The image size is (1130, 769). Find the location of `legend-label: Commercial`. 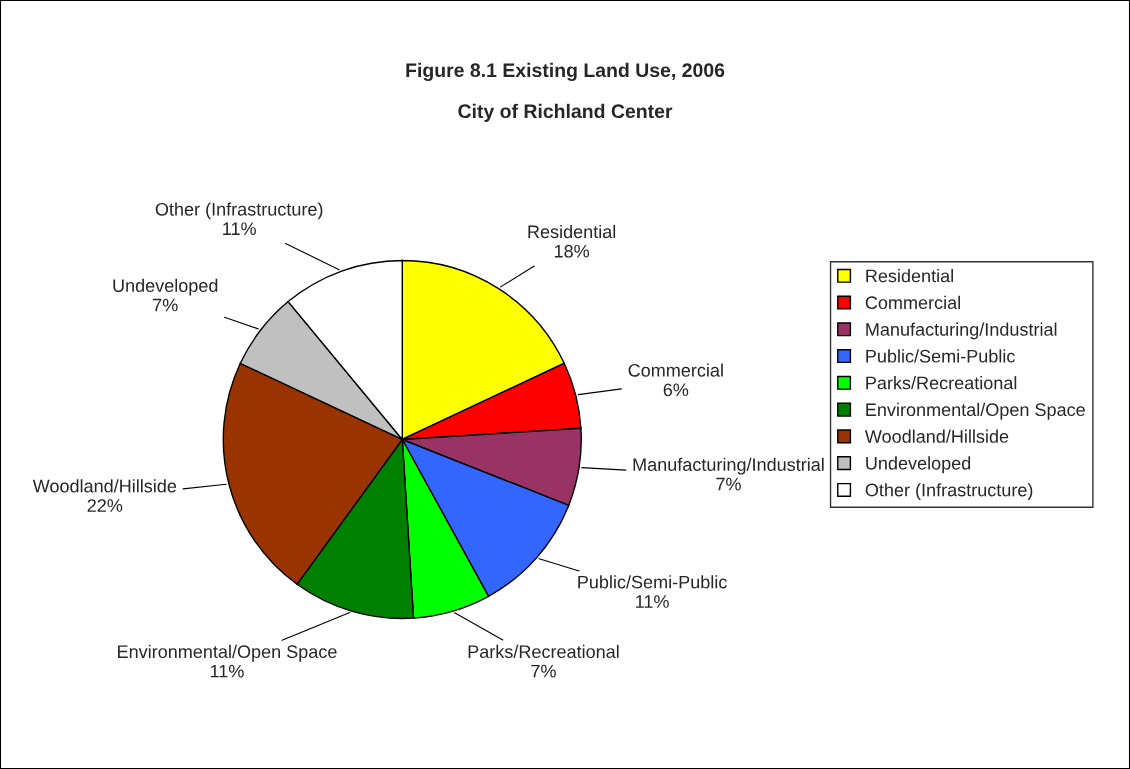

legend-label: Commercial is located at coordinates (912, 302).